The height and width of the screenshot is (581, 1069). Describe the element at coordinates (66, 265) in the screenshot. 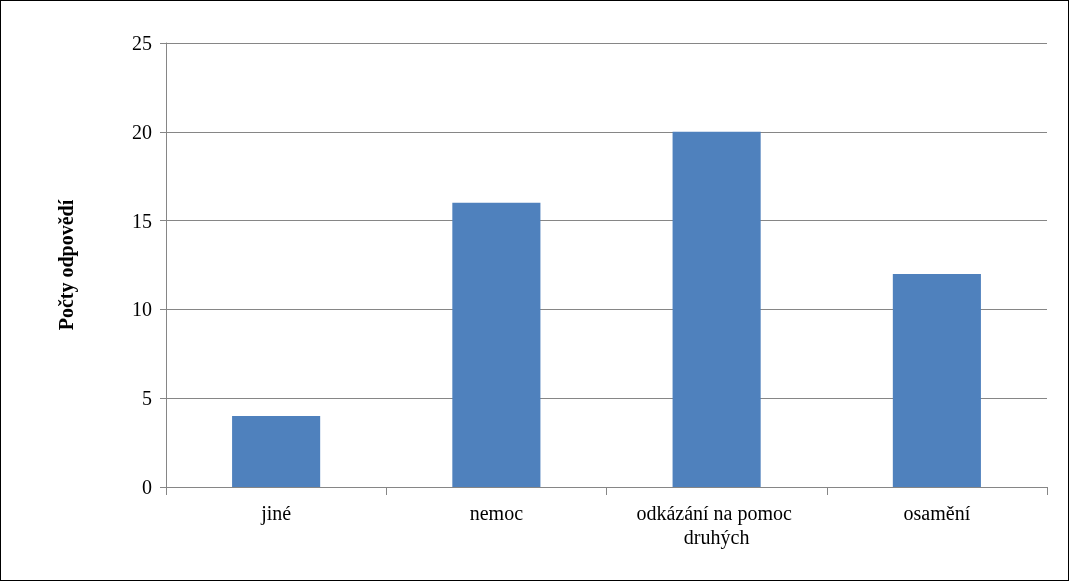

I see `y-axis-title: Počty odpovědí` at that location.